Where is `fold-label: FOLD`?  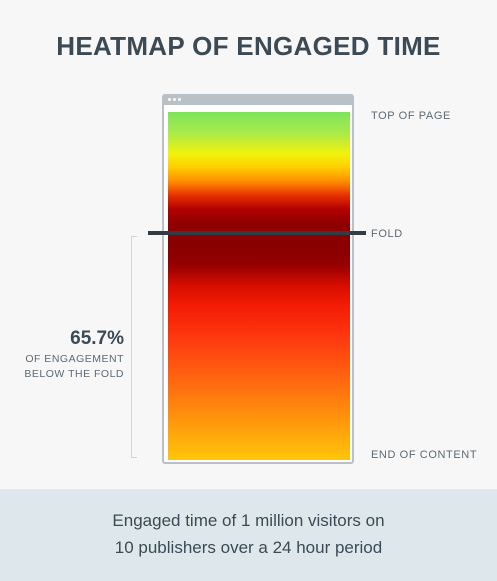
fold-label: FOLD is located at coordinates (387, 234).